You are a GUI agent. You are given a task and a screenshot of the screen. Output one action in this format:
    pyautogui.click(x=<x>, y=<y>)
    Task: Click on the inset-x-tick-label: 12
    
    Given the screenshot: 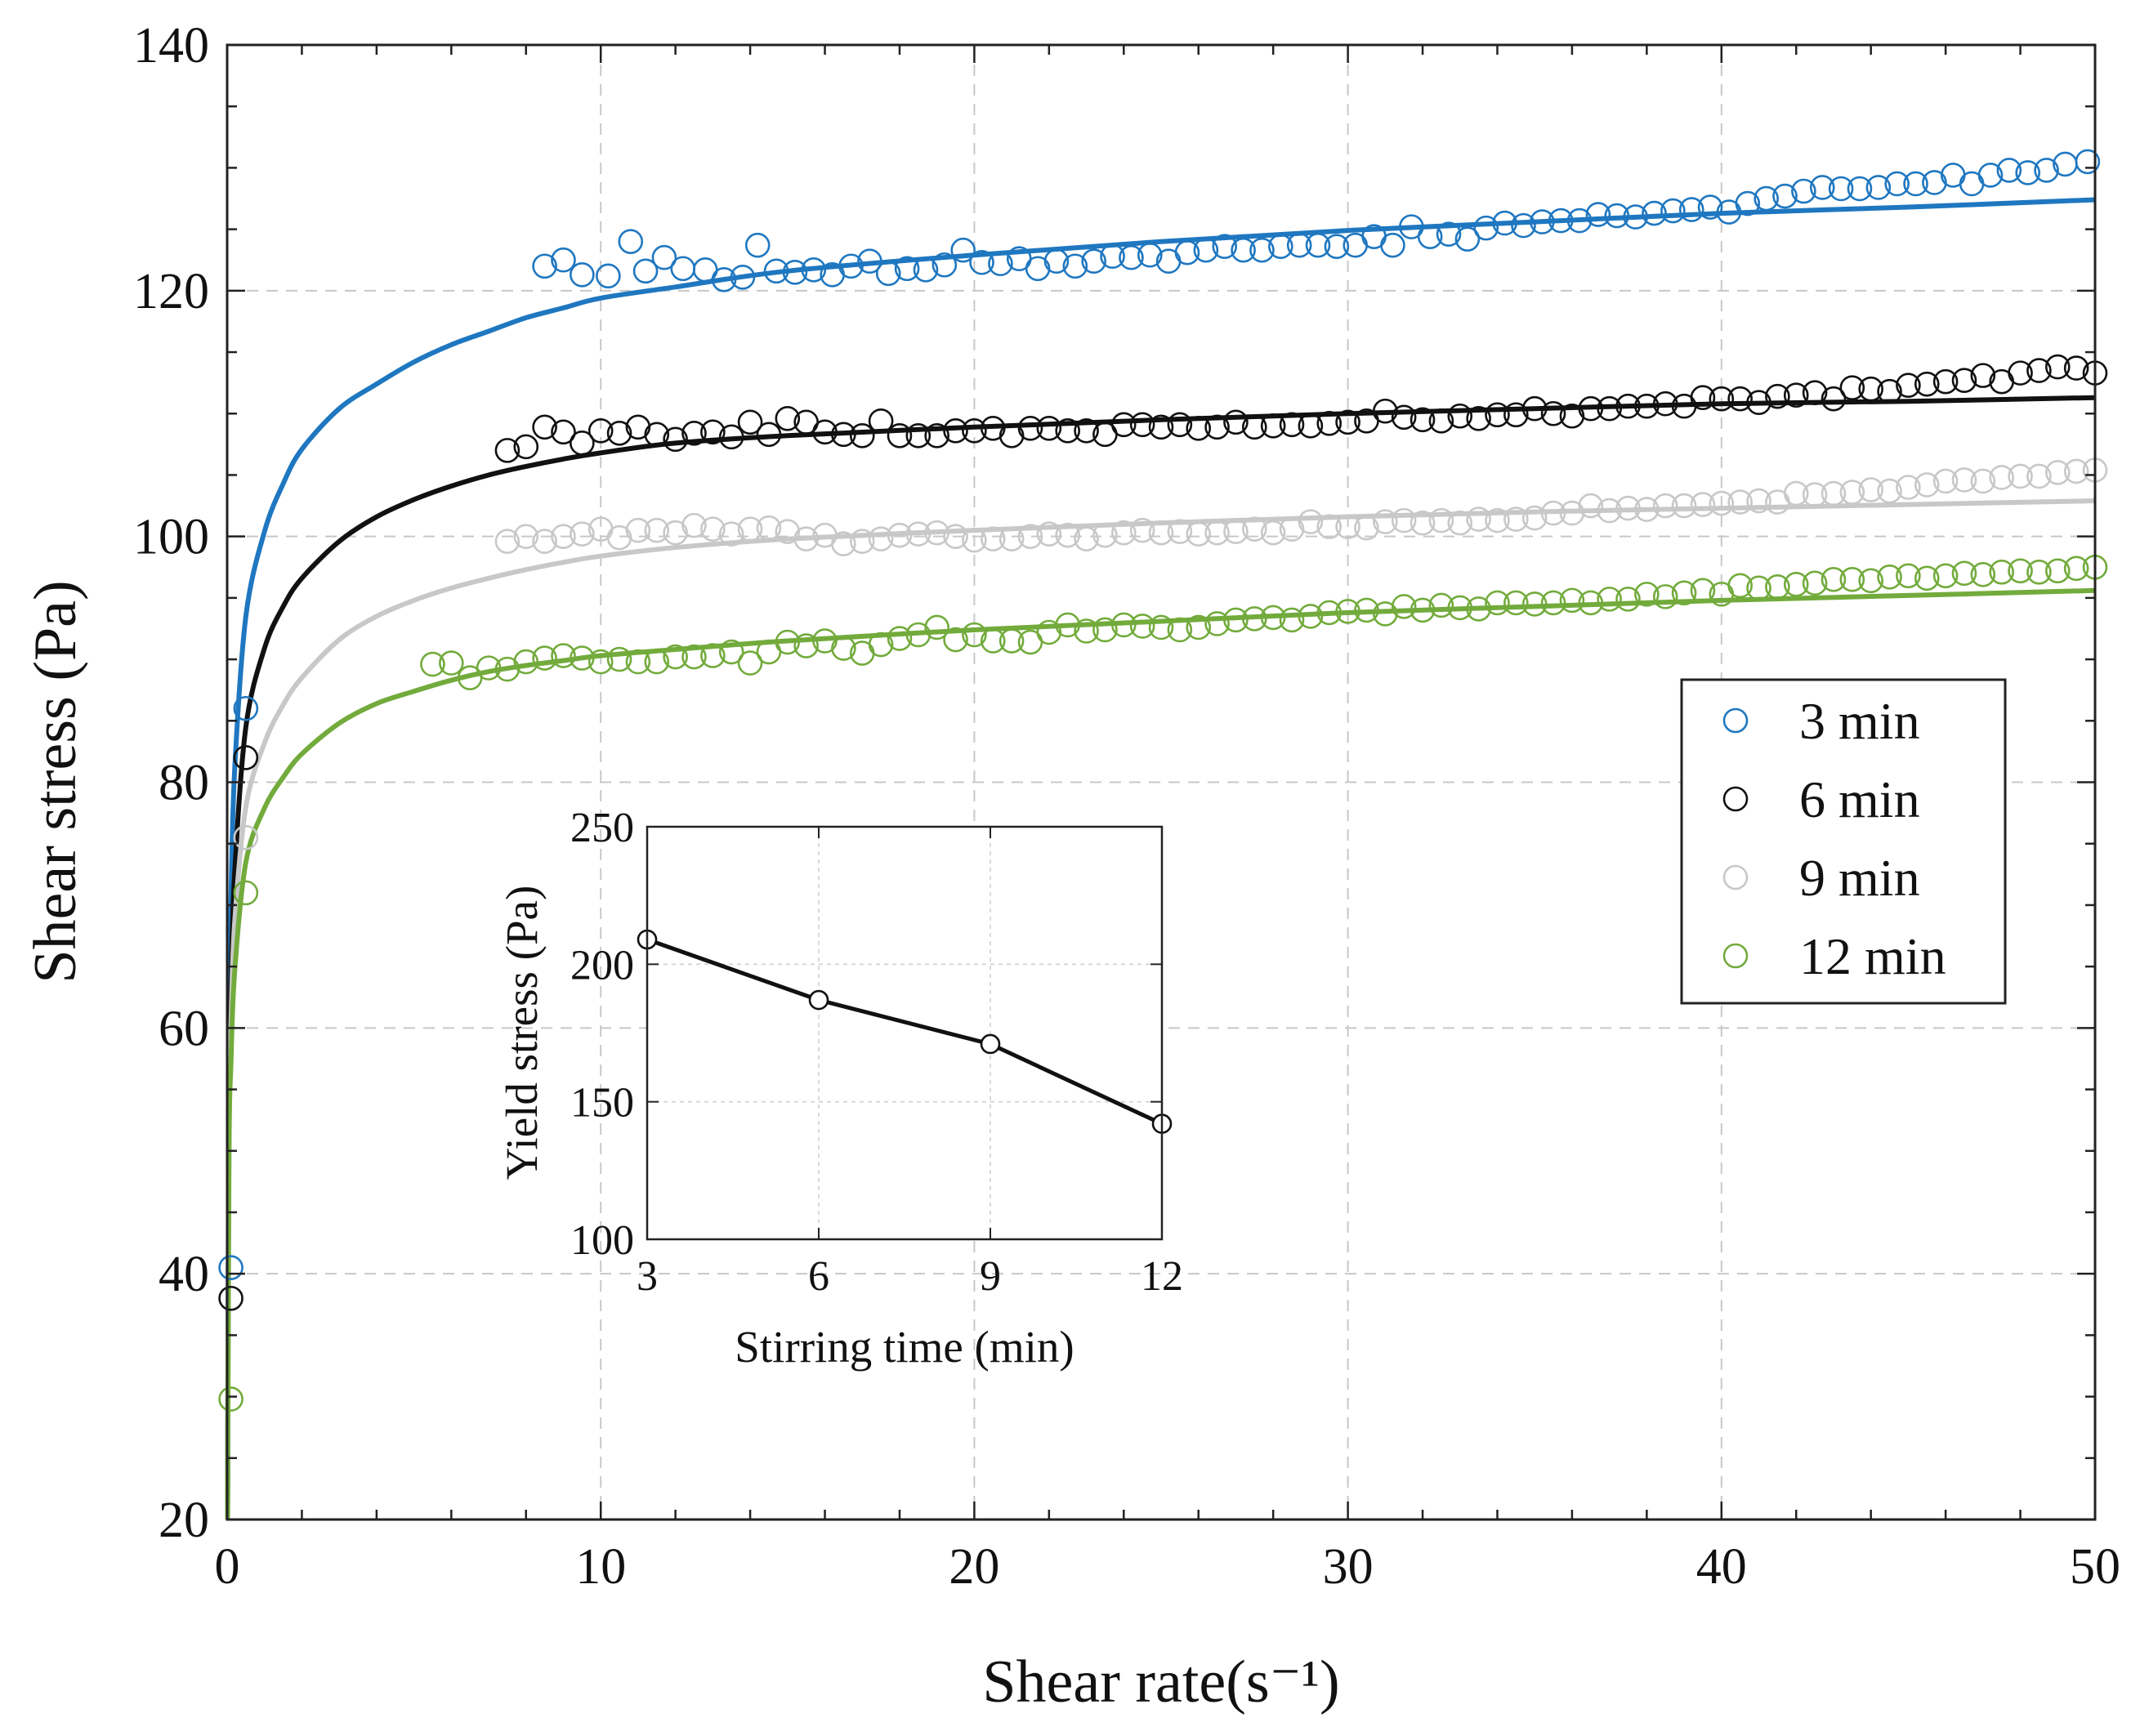 What is the action you would take?
    pyautogui.click(x=1162, y=1277)
    